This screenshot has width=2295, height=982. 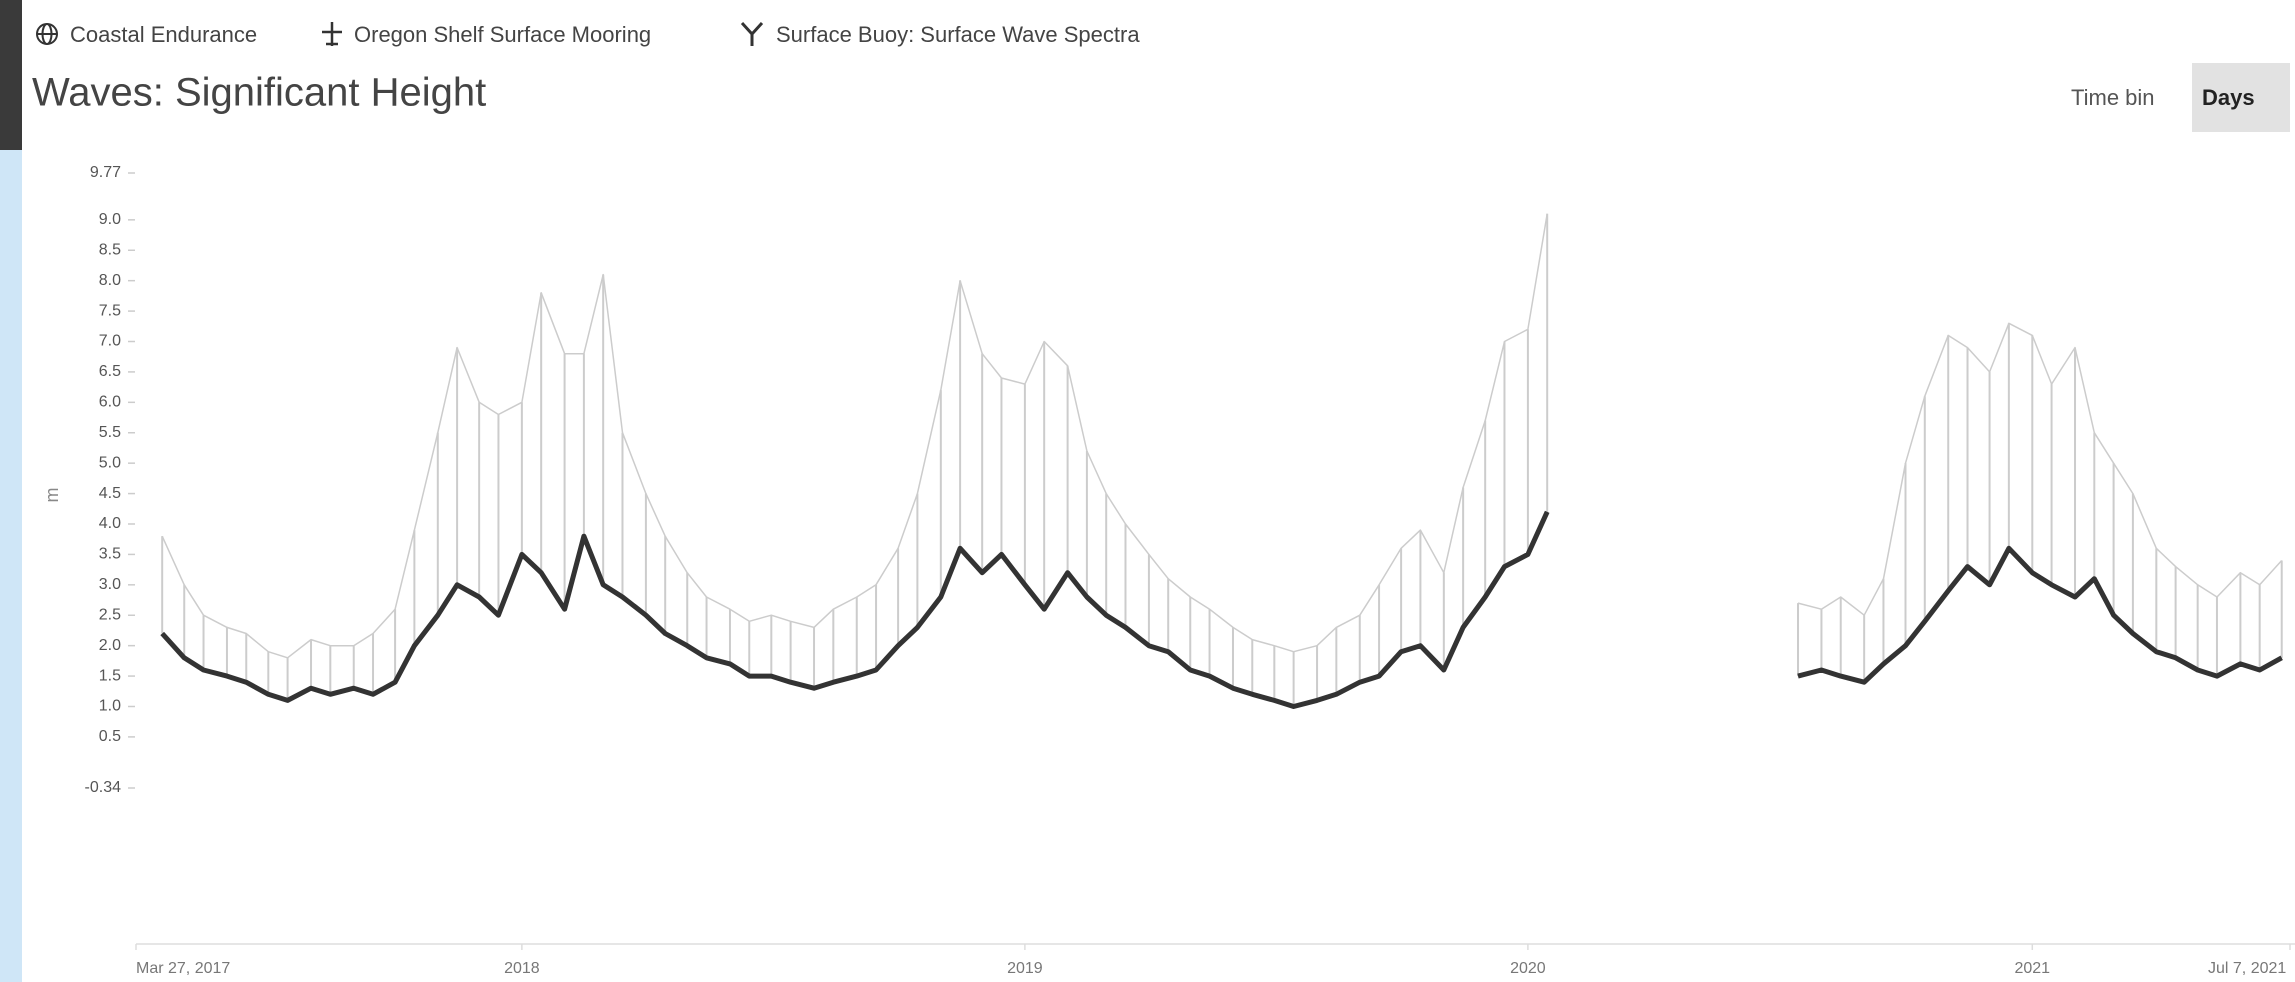 What do you see at coordinates (752, 33) in the screenshot?
I see `buoy-icon` at bounding box center [752, 33].